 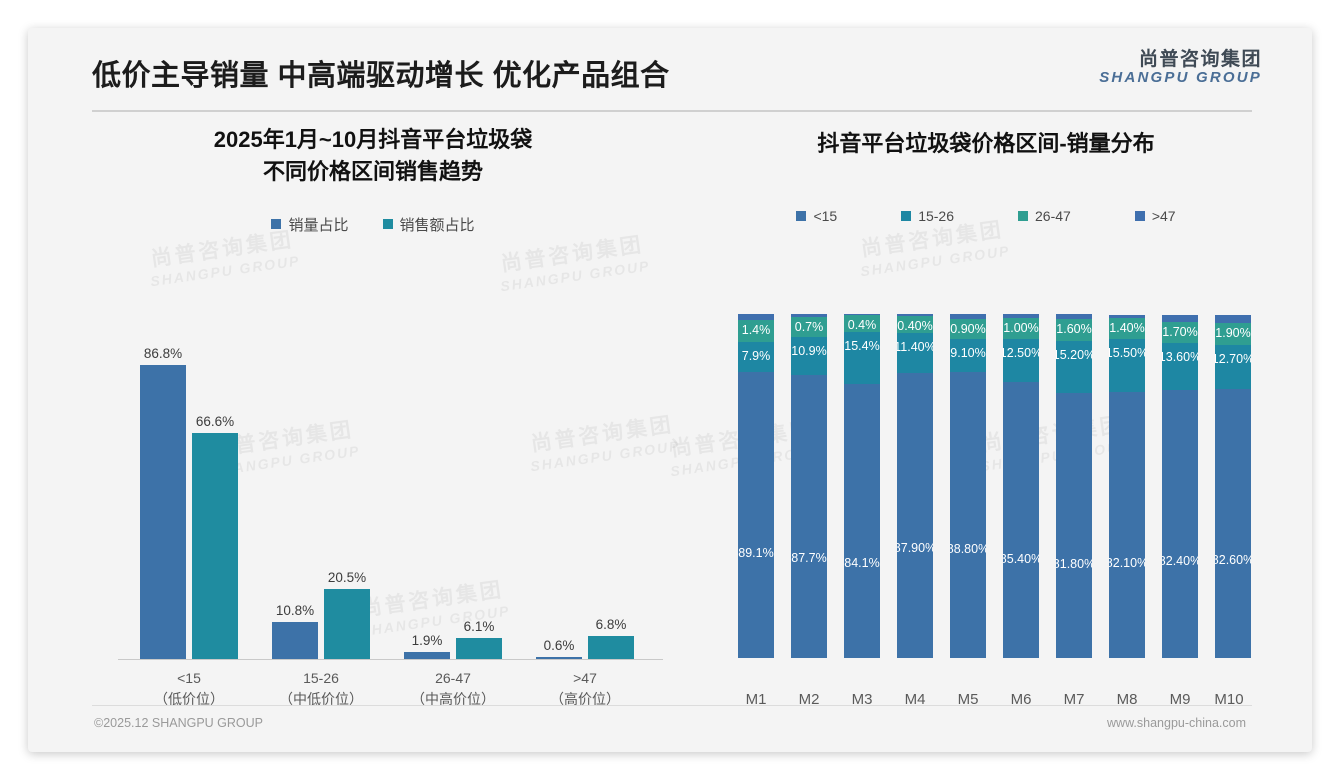 What do you see at coordinates (862, 323) in the screenshot?
I see `segment-26-47: 0.4%` at bounding box center [862, 323].